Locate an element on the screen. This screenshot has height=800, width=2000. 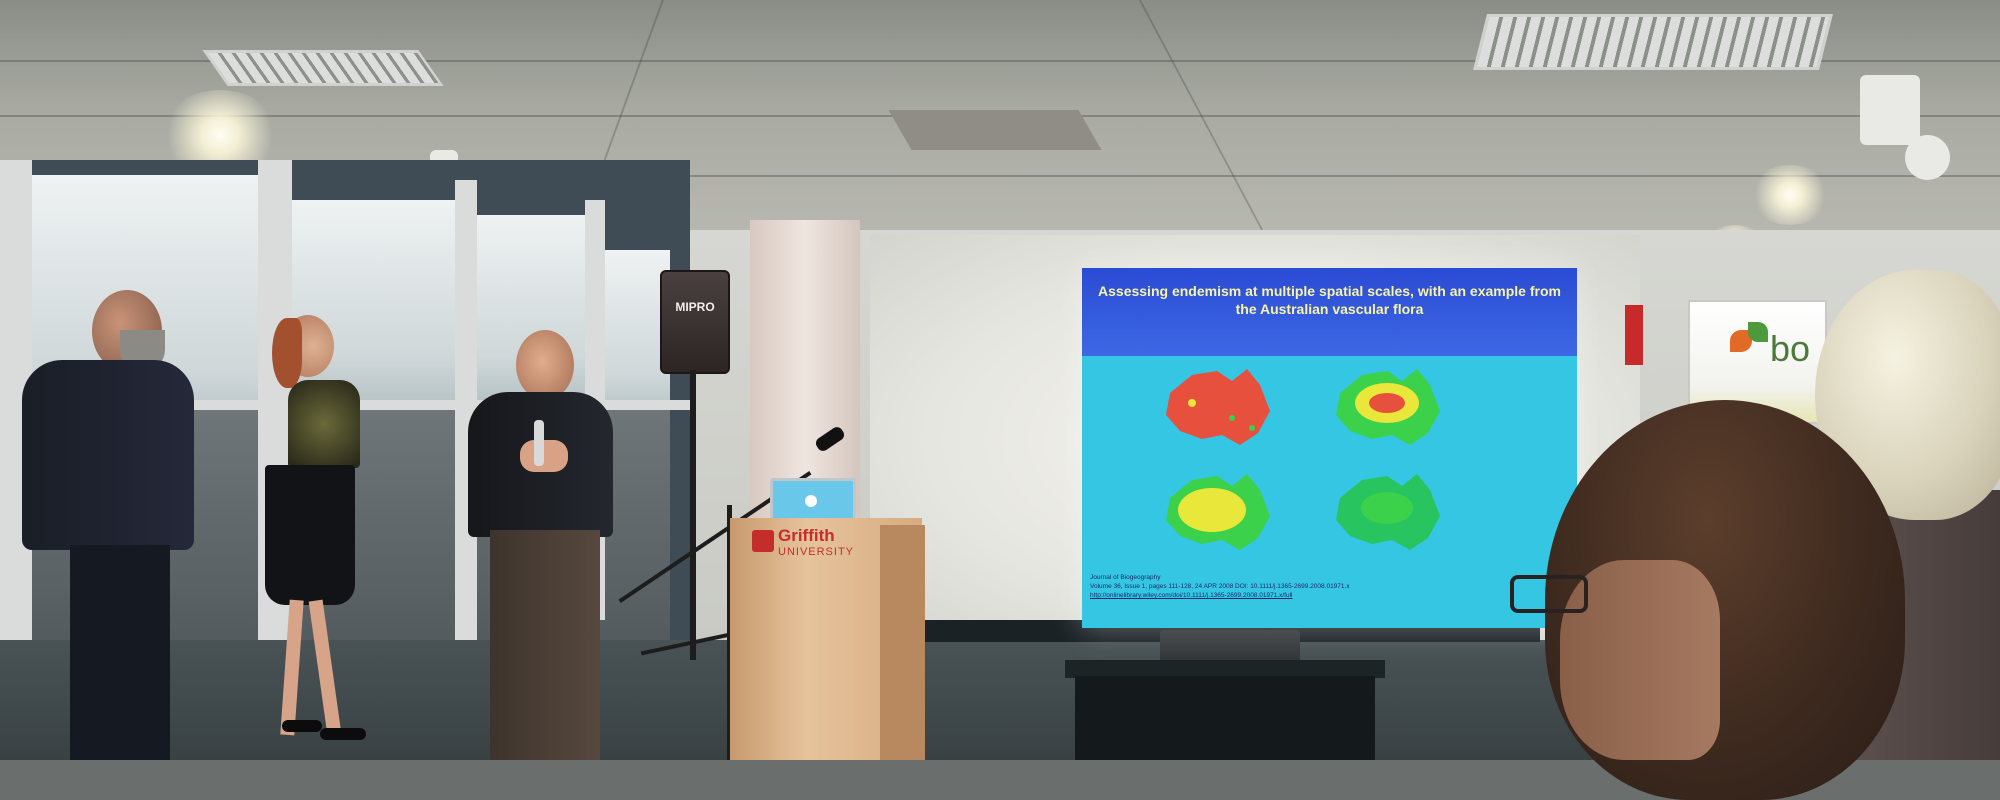
skirt is located at coordinates (310, 535).